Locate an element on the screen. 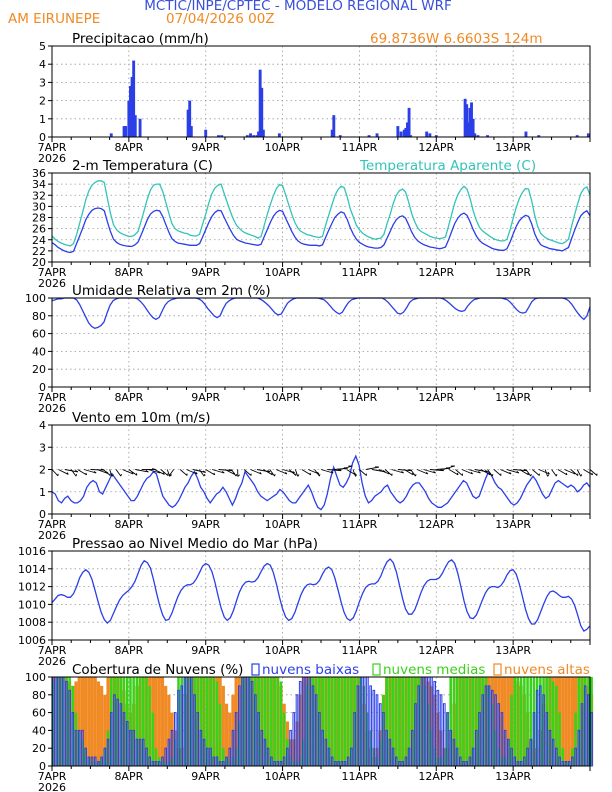  panel-title: Vento em 10m (m/s) is located at coordinates (141, 418).